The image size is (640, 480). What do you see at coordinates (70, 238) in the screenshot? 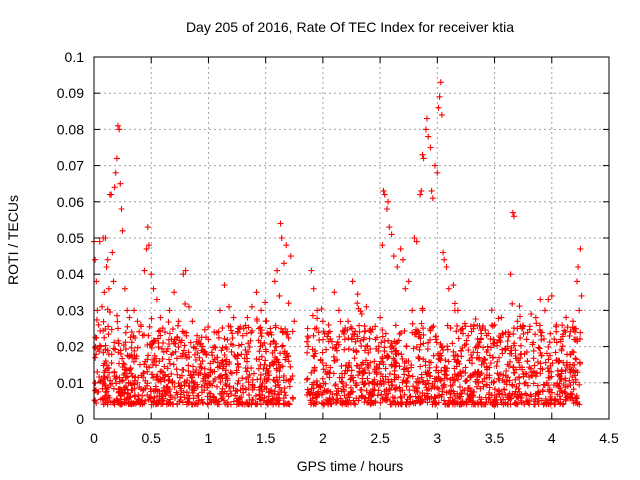
I see `y-tick-label: 0.05` at bounding box center [70, 238].